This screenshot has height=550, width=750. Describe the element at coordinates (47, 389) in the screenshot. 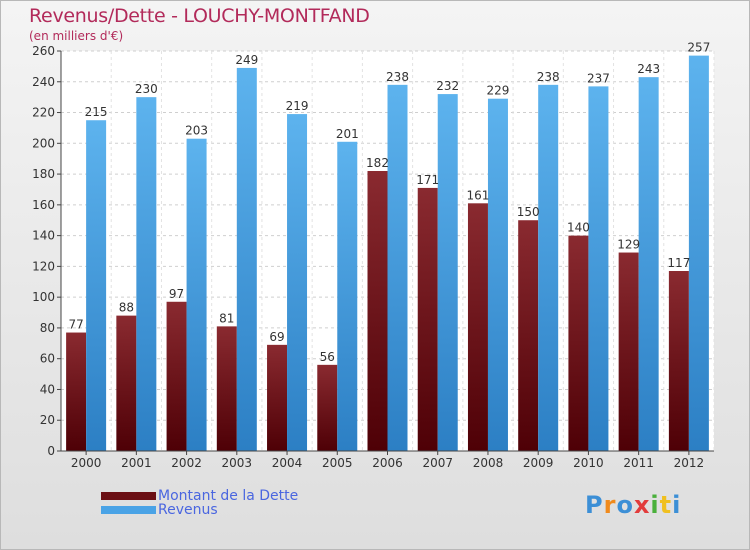

I see `y-tick-label: 40` at that location.